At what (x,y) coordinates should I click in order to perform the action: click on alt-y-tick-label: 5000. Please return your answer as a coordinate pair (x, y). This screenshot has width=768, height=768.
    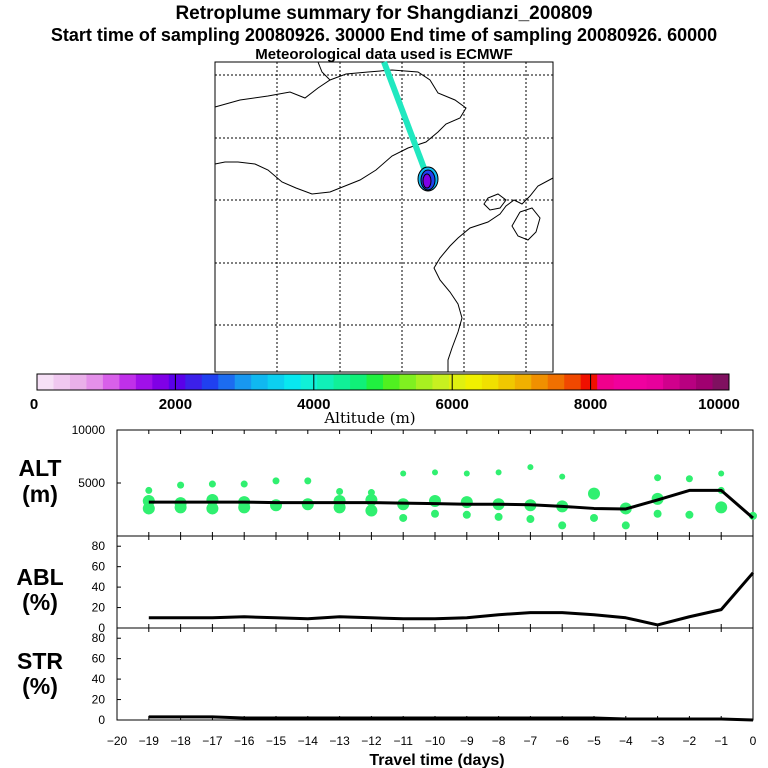
    Looking at the image, I should click on (91, 483).